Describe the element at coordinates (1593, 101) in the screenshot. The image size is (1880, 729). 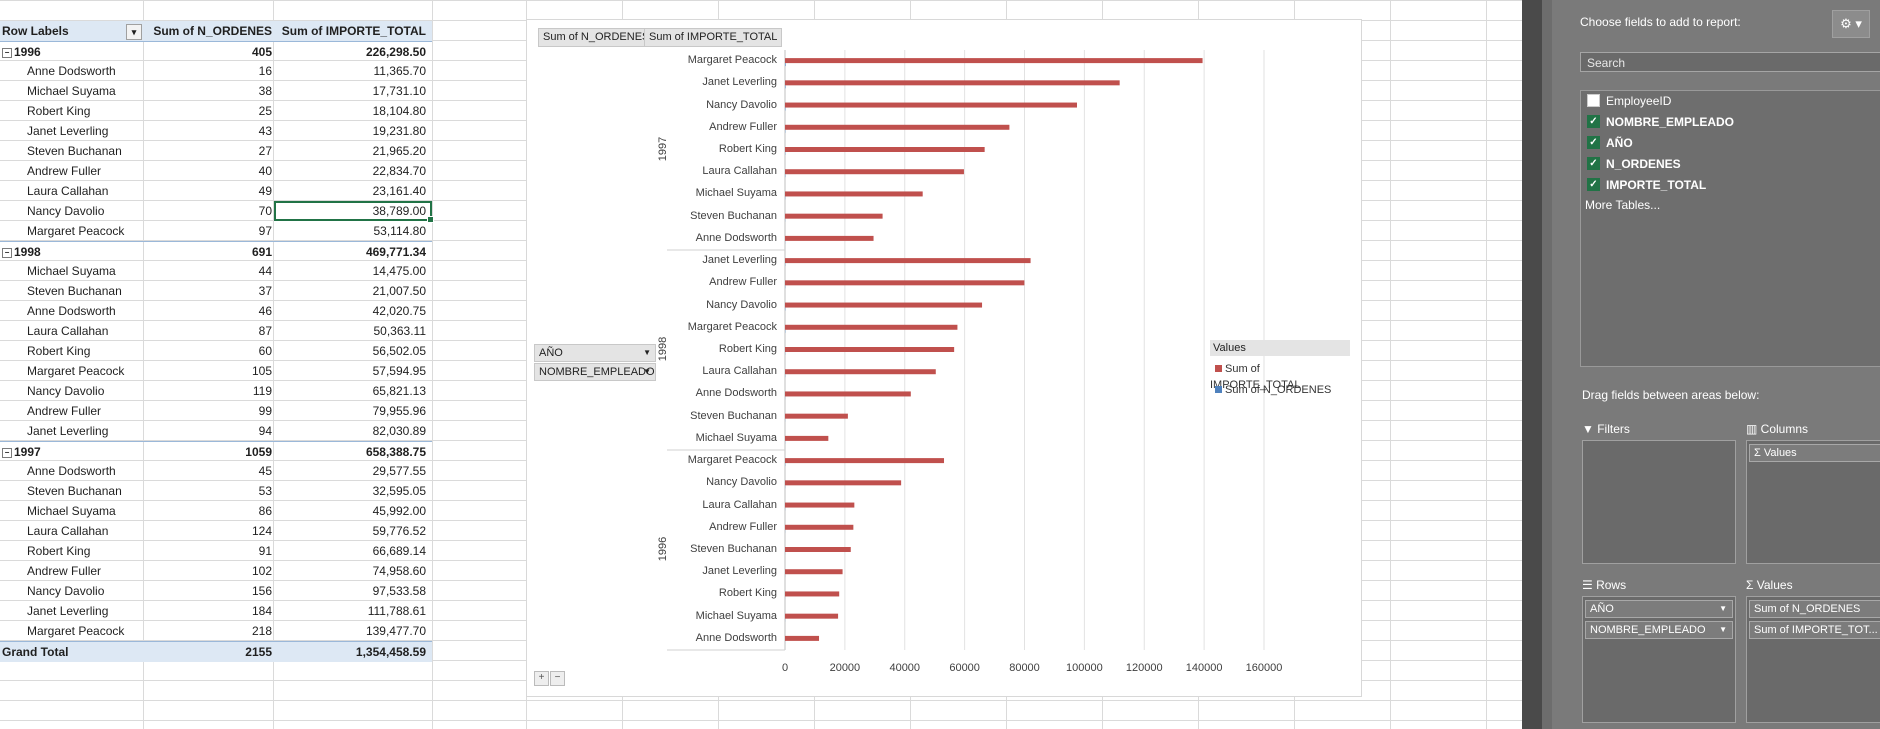
I see `checkbox-icon` at that location.